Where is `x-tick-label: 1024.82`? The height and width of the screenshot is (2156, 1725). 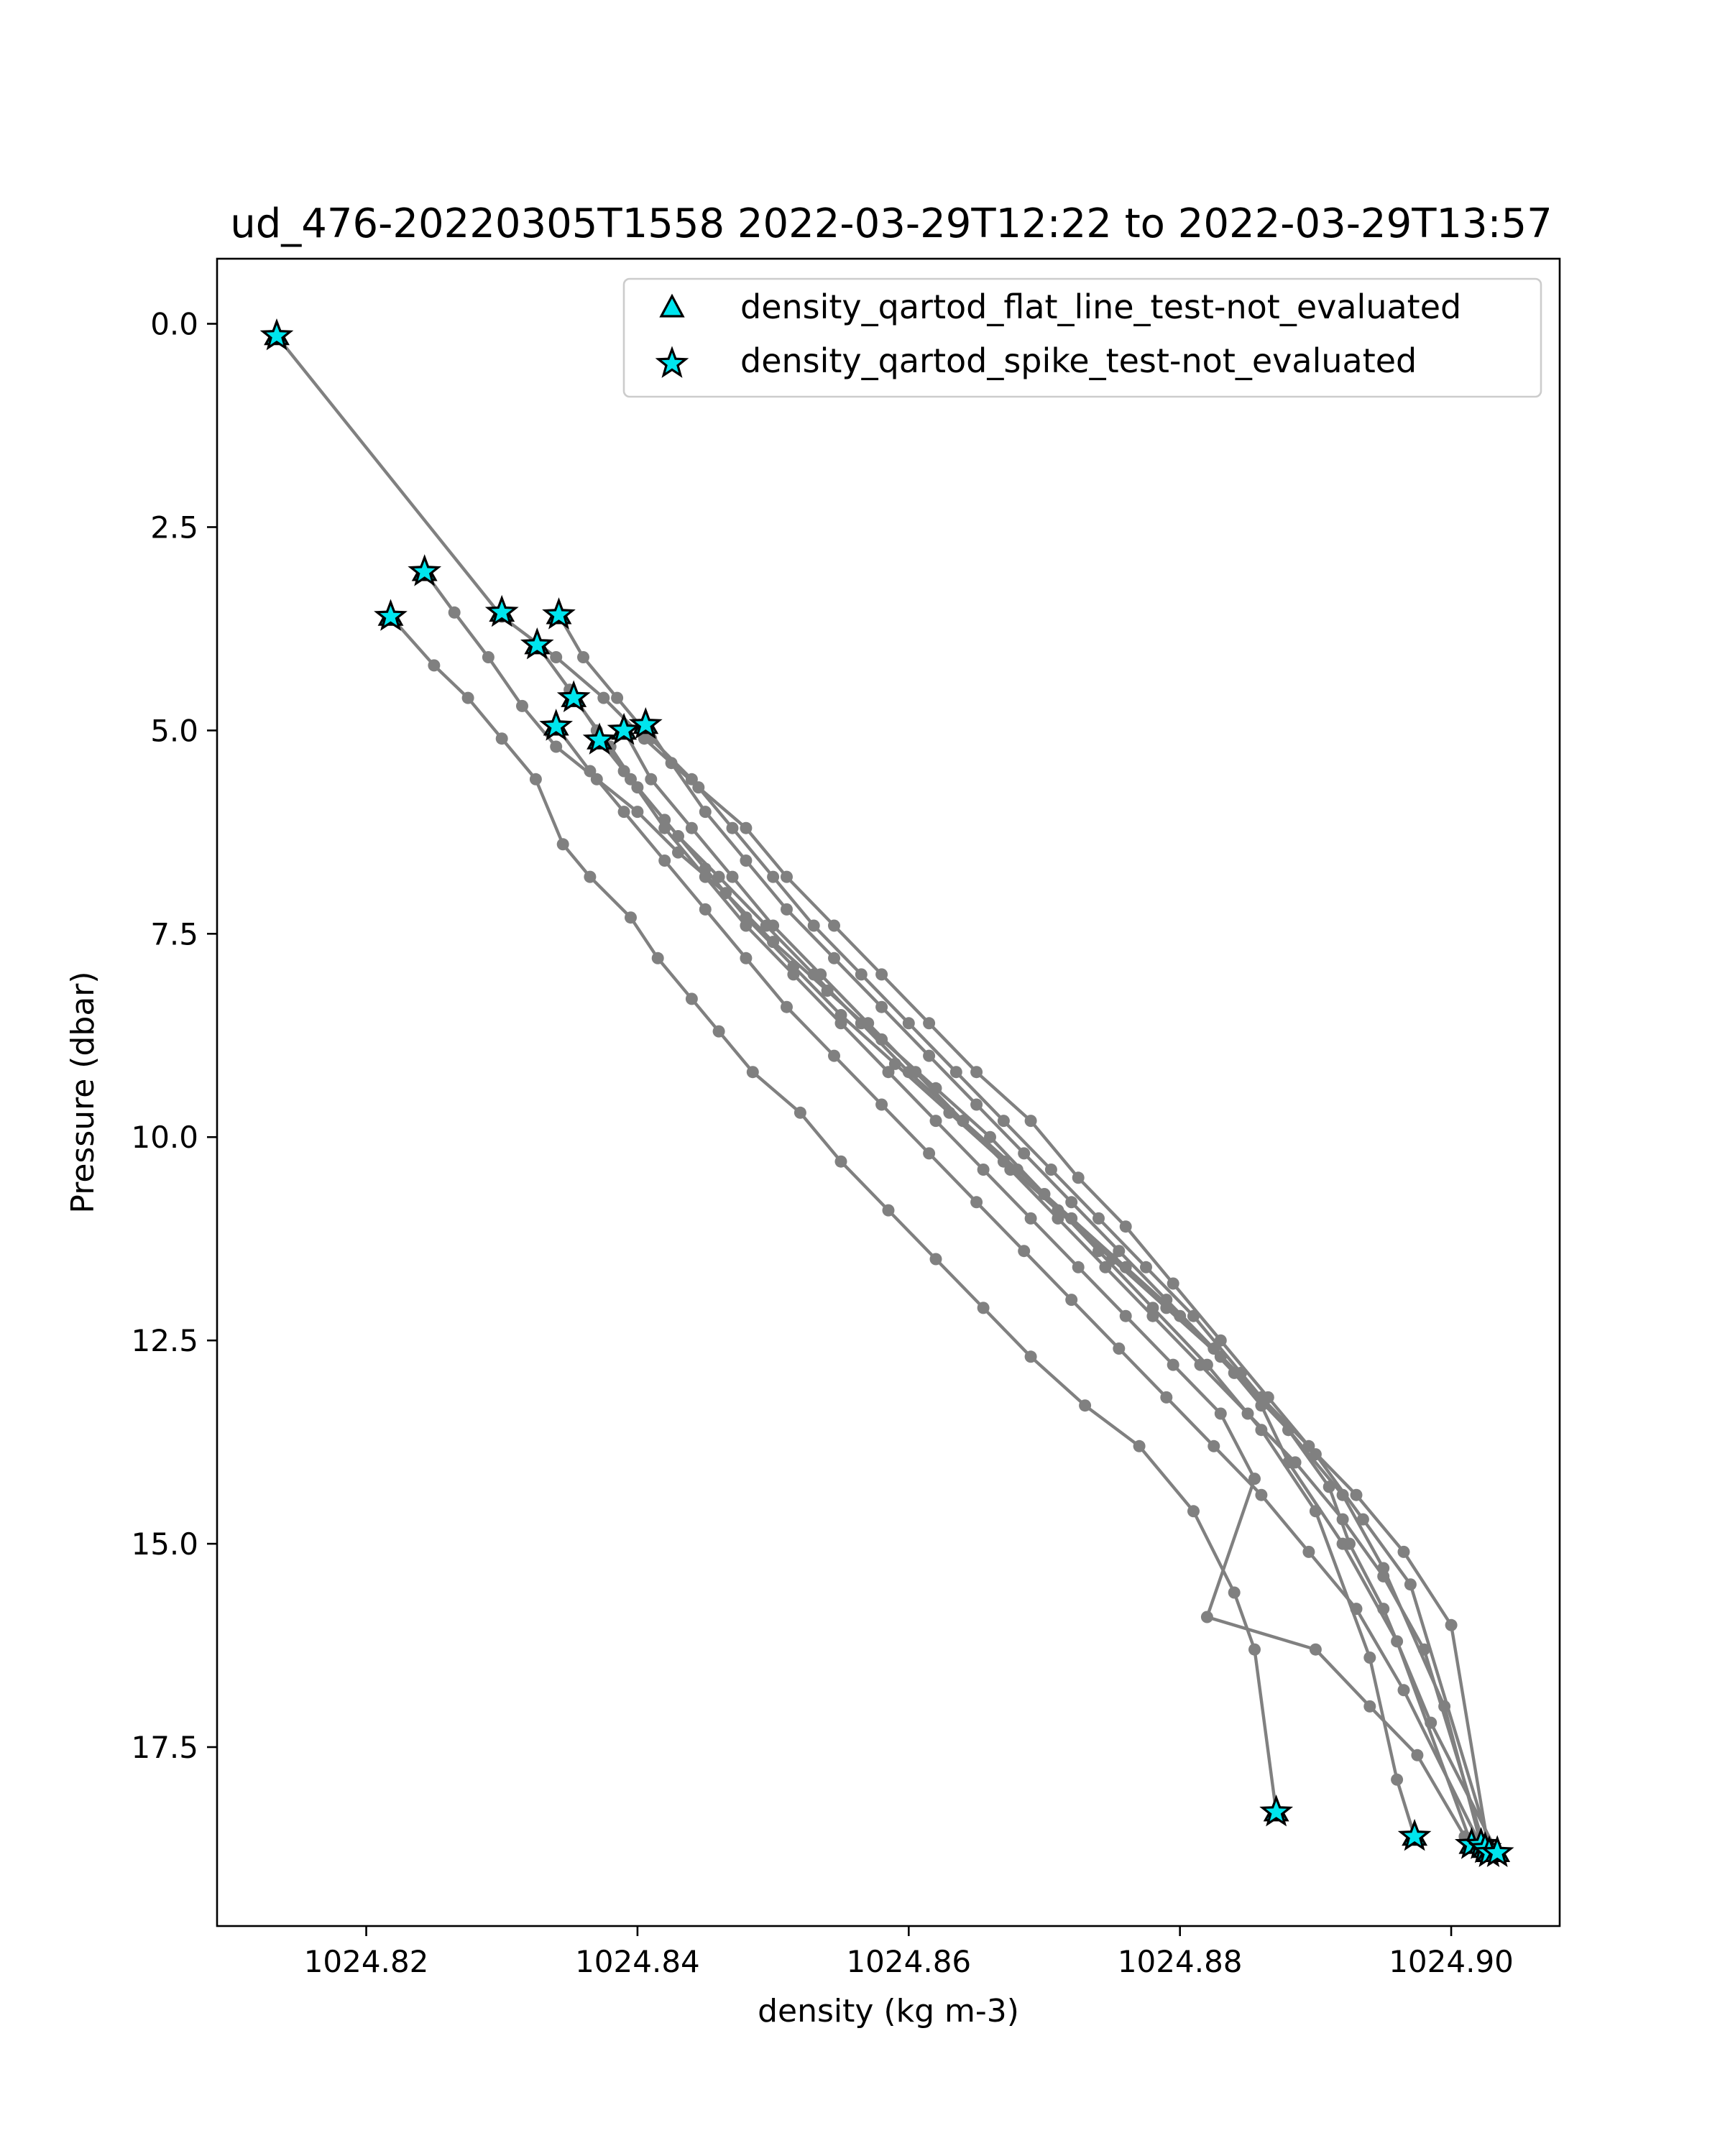
x-tick-label: 1024.82 is located at coordinates (366, 1961).